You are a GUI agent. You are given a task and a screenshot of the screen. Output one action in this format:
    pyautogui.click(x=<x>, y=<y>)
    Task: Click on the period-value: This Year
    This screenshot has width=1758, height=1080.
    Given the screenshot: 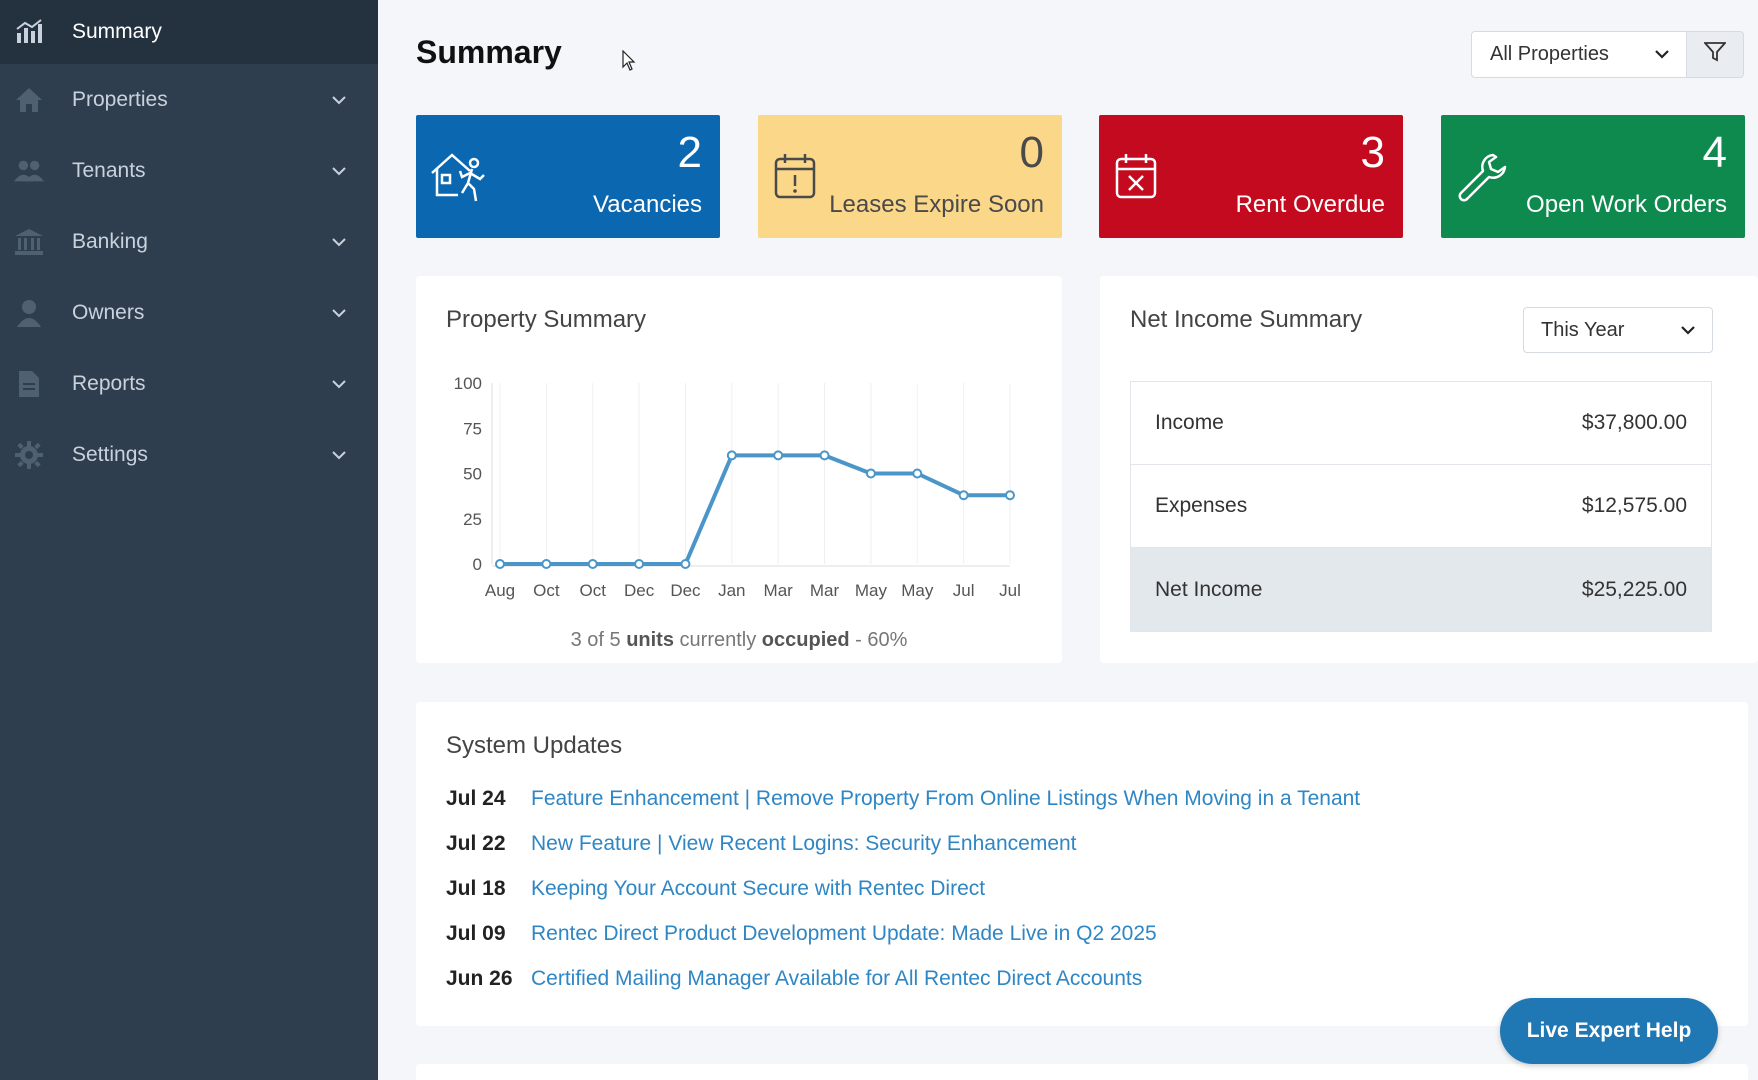 What is the action you would take?
    pyautogui.click(x=1583, y=329)
    